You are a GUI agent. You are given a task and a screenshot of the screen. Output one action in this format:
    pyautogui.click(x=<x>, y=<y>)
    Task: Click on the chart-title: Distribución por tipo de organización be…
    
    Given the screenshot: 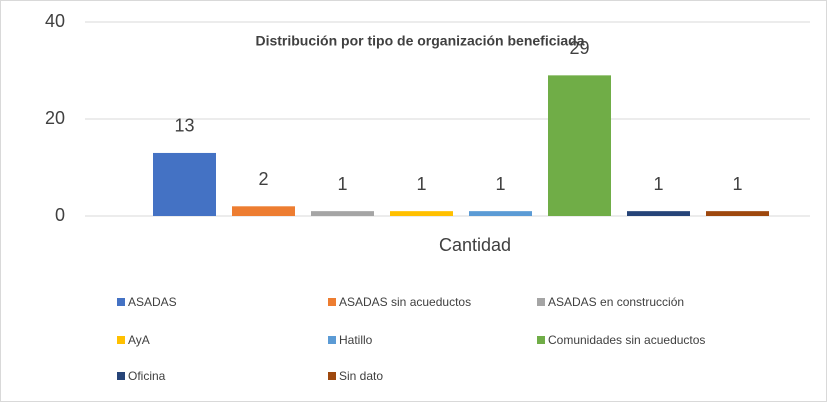 What is the action you would take?
    pyautogui.click(x=419, y=41)
    